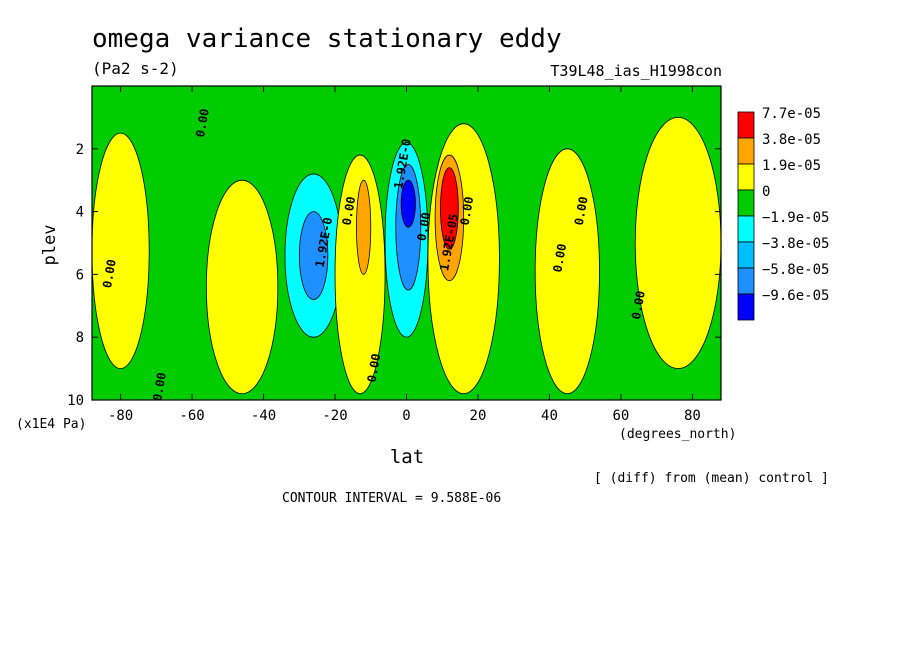  What do you see at coordinates (791, 166) in the screenshot?
I see `legend-label: 1.9e-05` at bounding box center [791, 166].